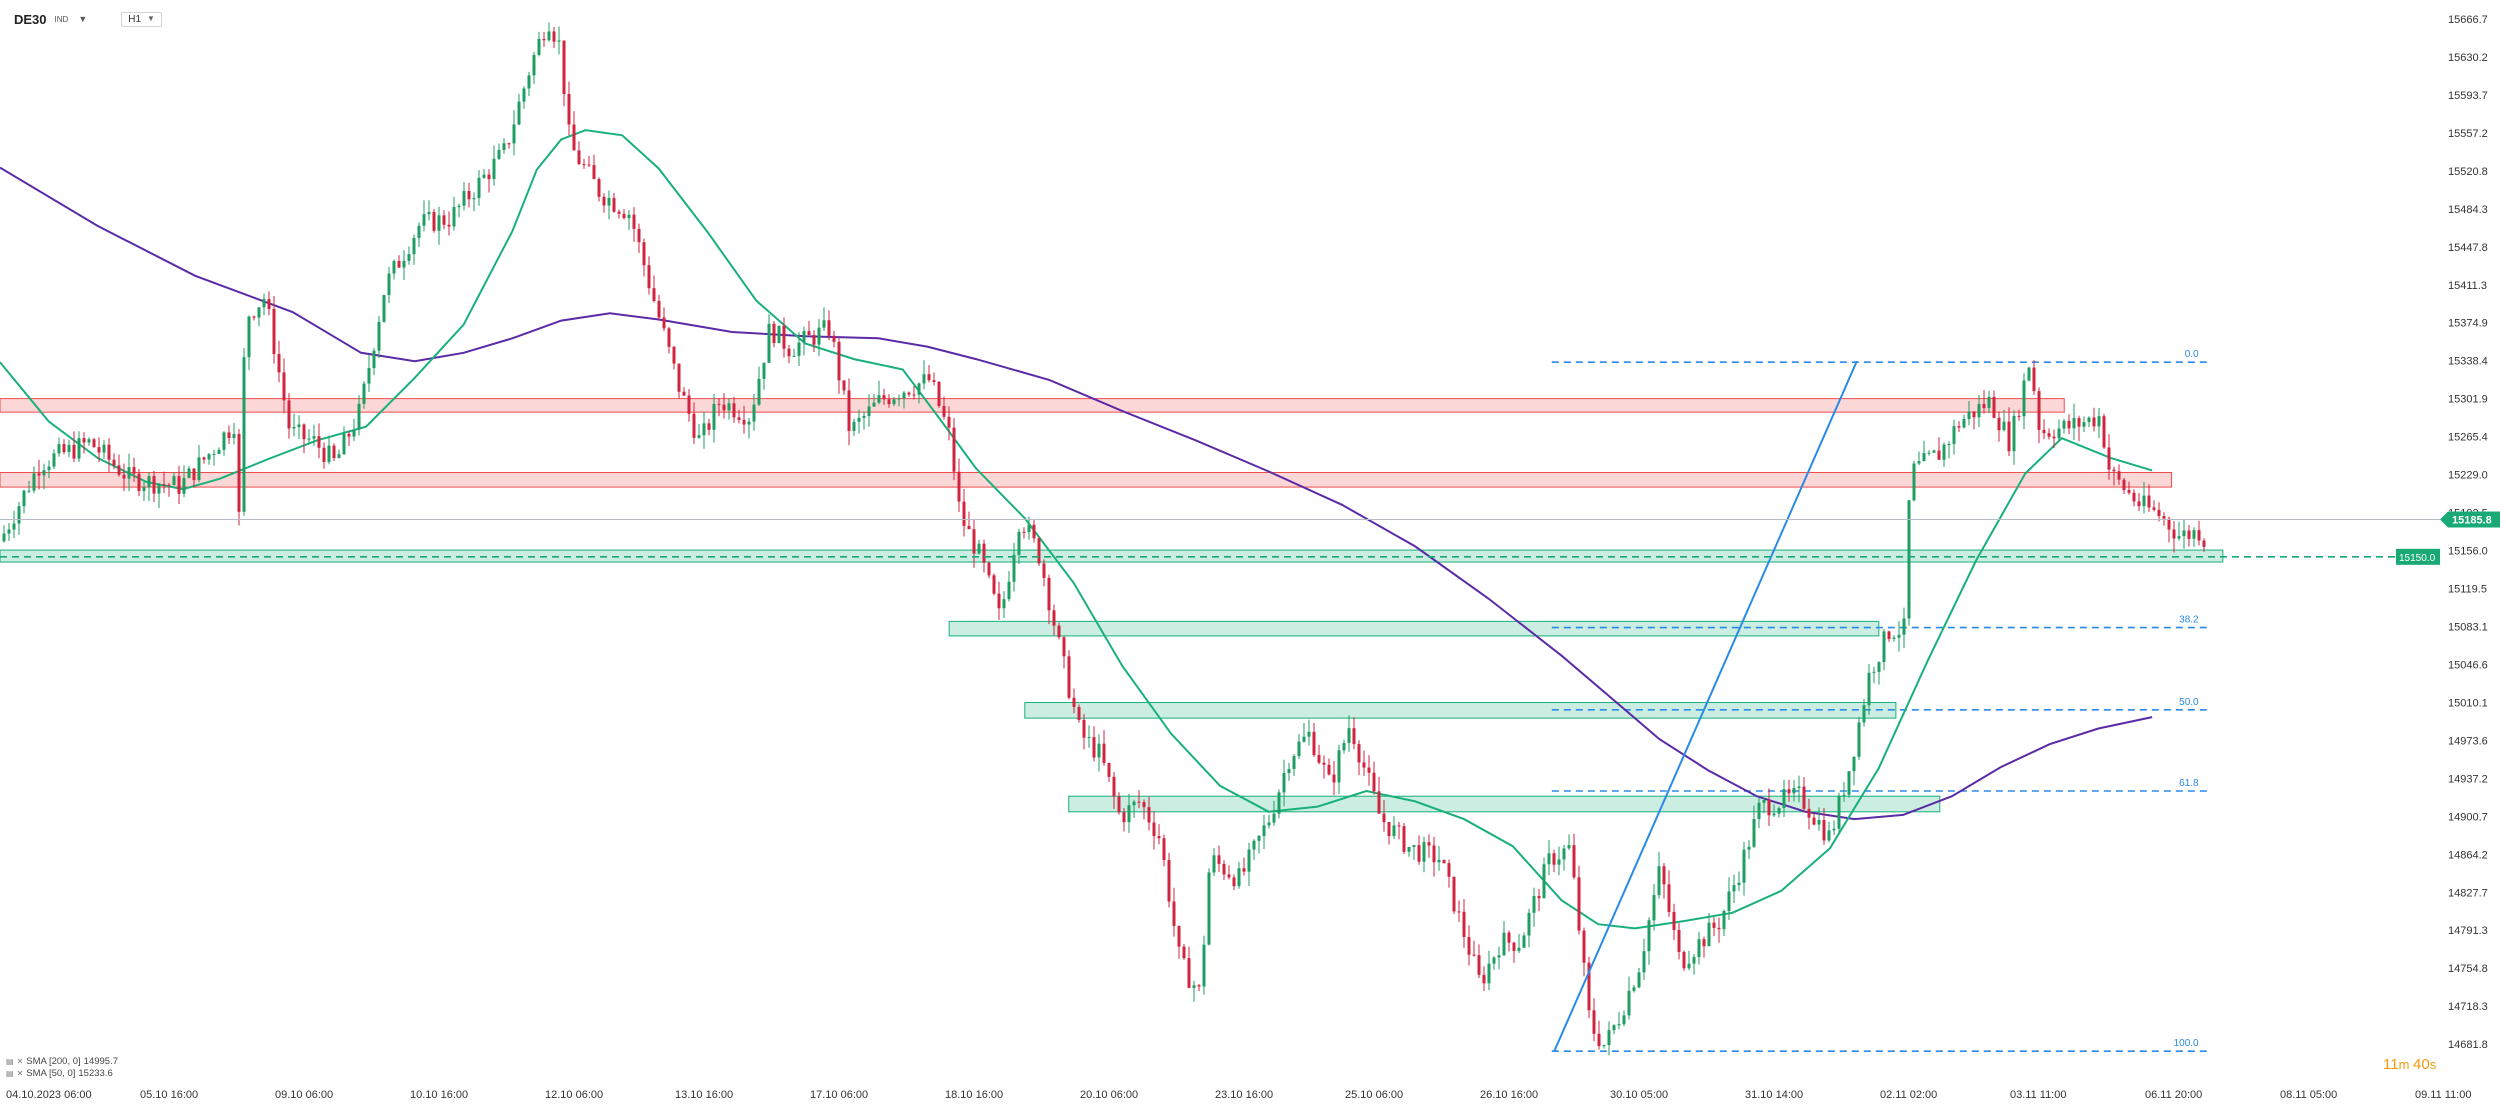  Describe the element at coordinates (1705, 706) in the screenshot. I see `trend-line` at that location.